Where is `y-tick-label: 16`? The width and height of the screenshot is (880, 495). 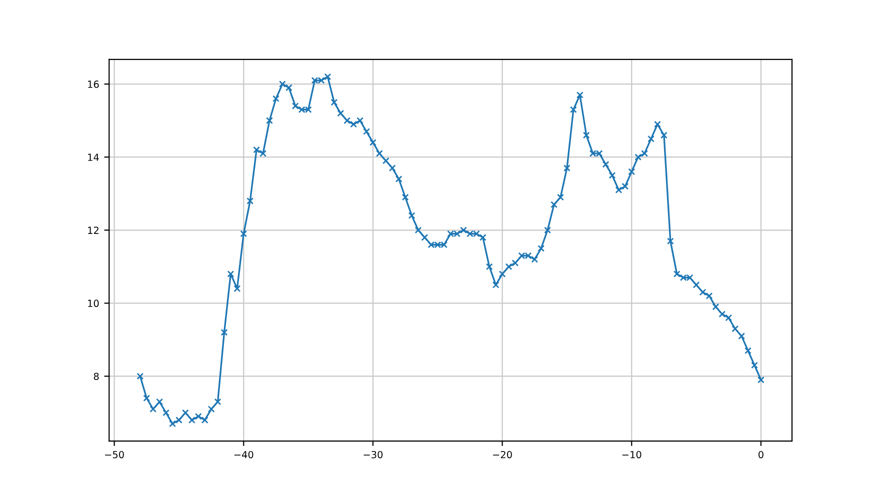
y-tick-label: 16 is located at coordinates (93, 84).